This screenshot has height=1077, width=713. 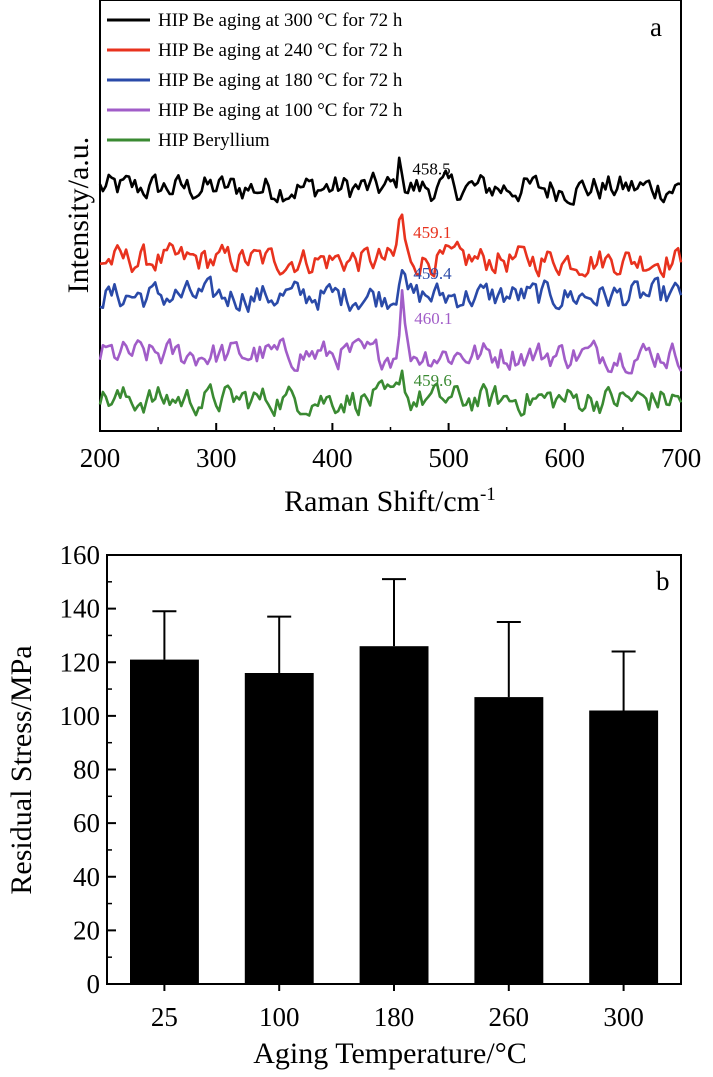 What do you see at coordinates (280, 80) in the screenshot?
I see `legend-entry: HIP Be aging at 180 °C for 72 h` at bounding box center [280, 80].